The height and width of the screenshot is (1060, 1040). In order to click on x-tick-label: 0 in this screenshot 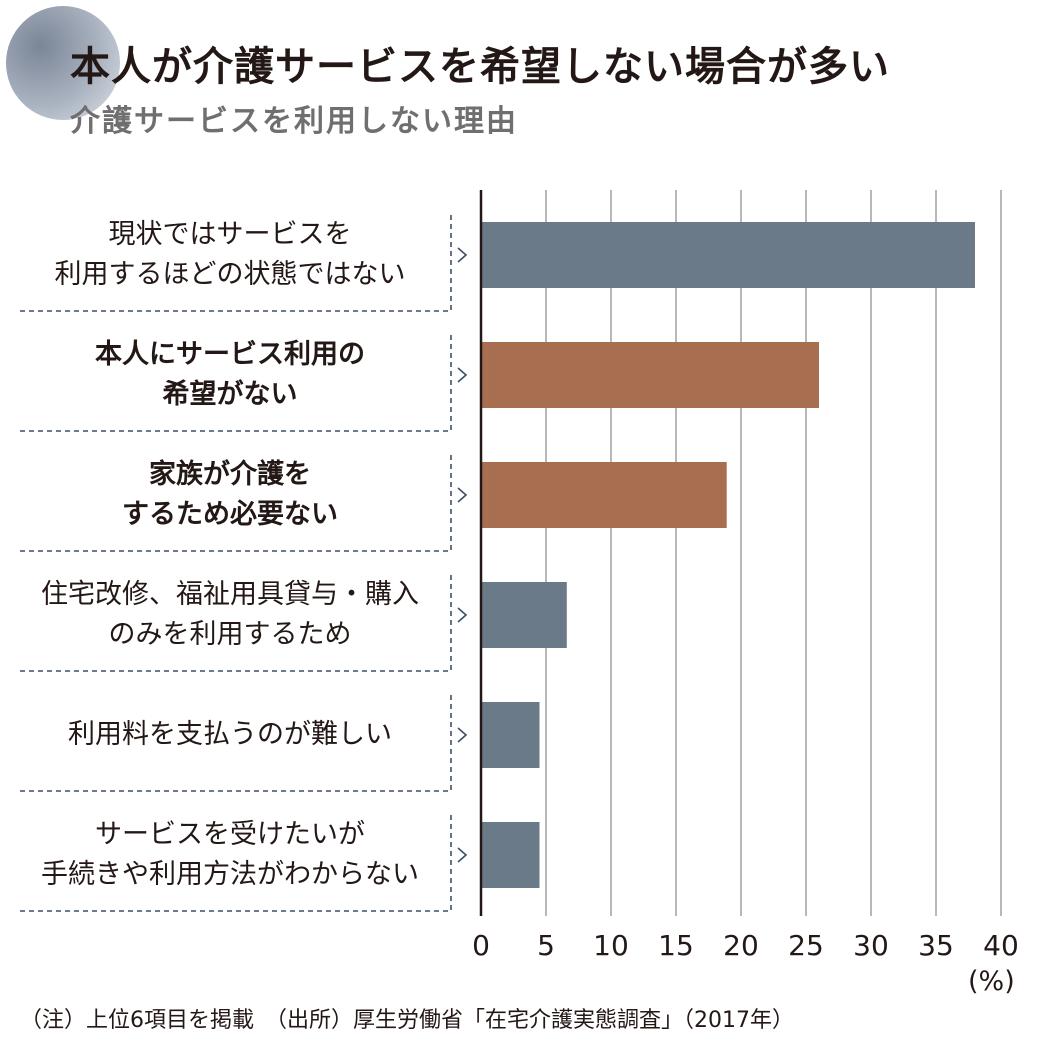, I will do `click(481, 945)`.